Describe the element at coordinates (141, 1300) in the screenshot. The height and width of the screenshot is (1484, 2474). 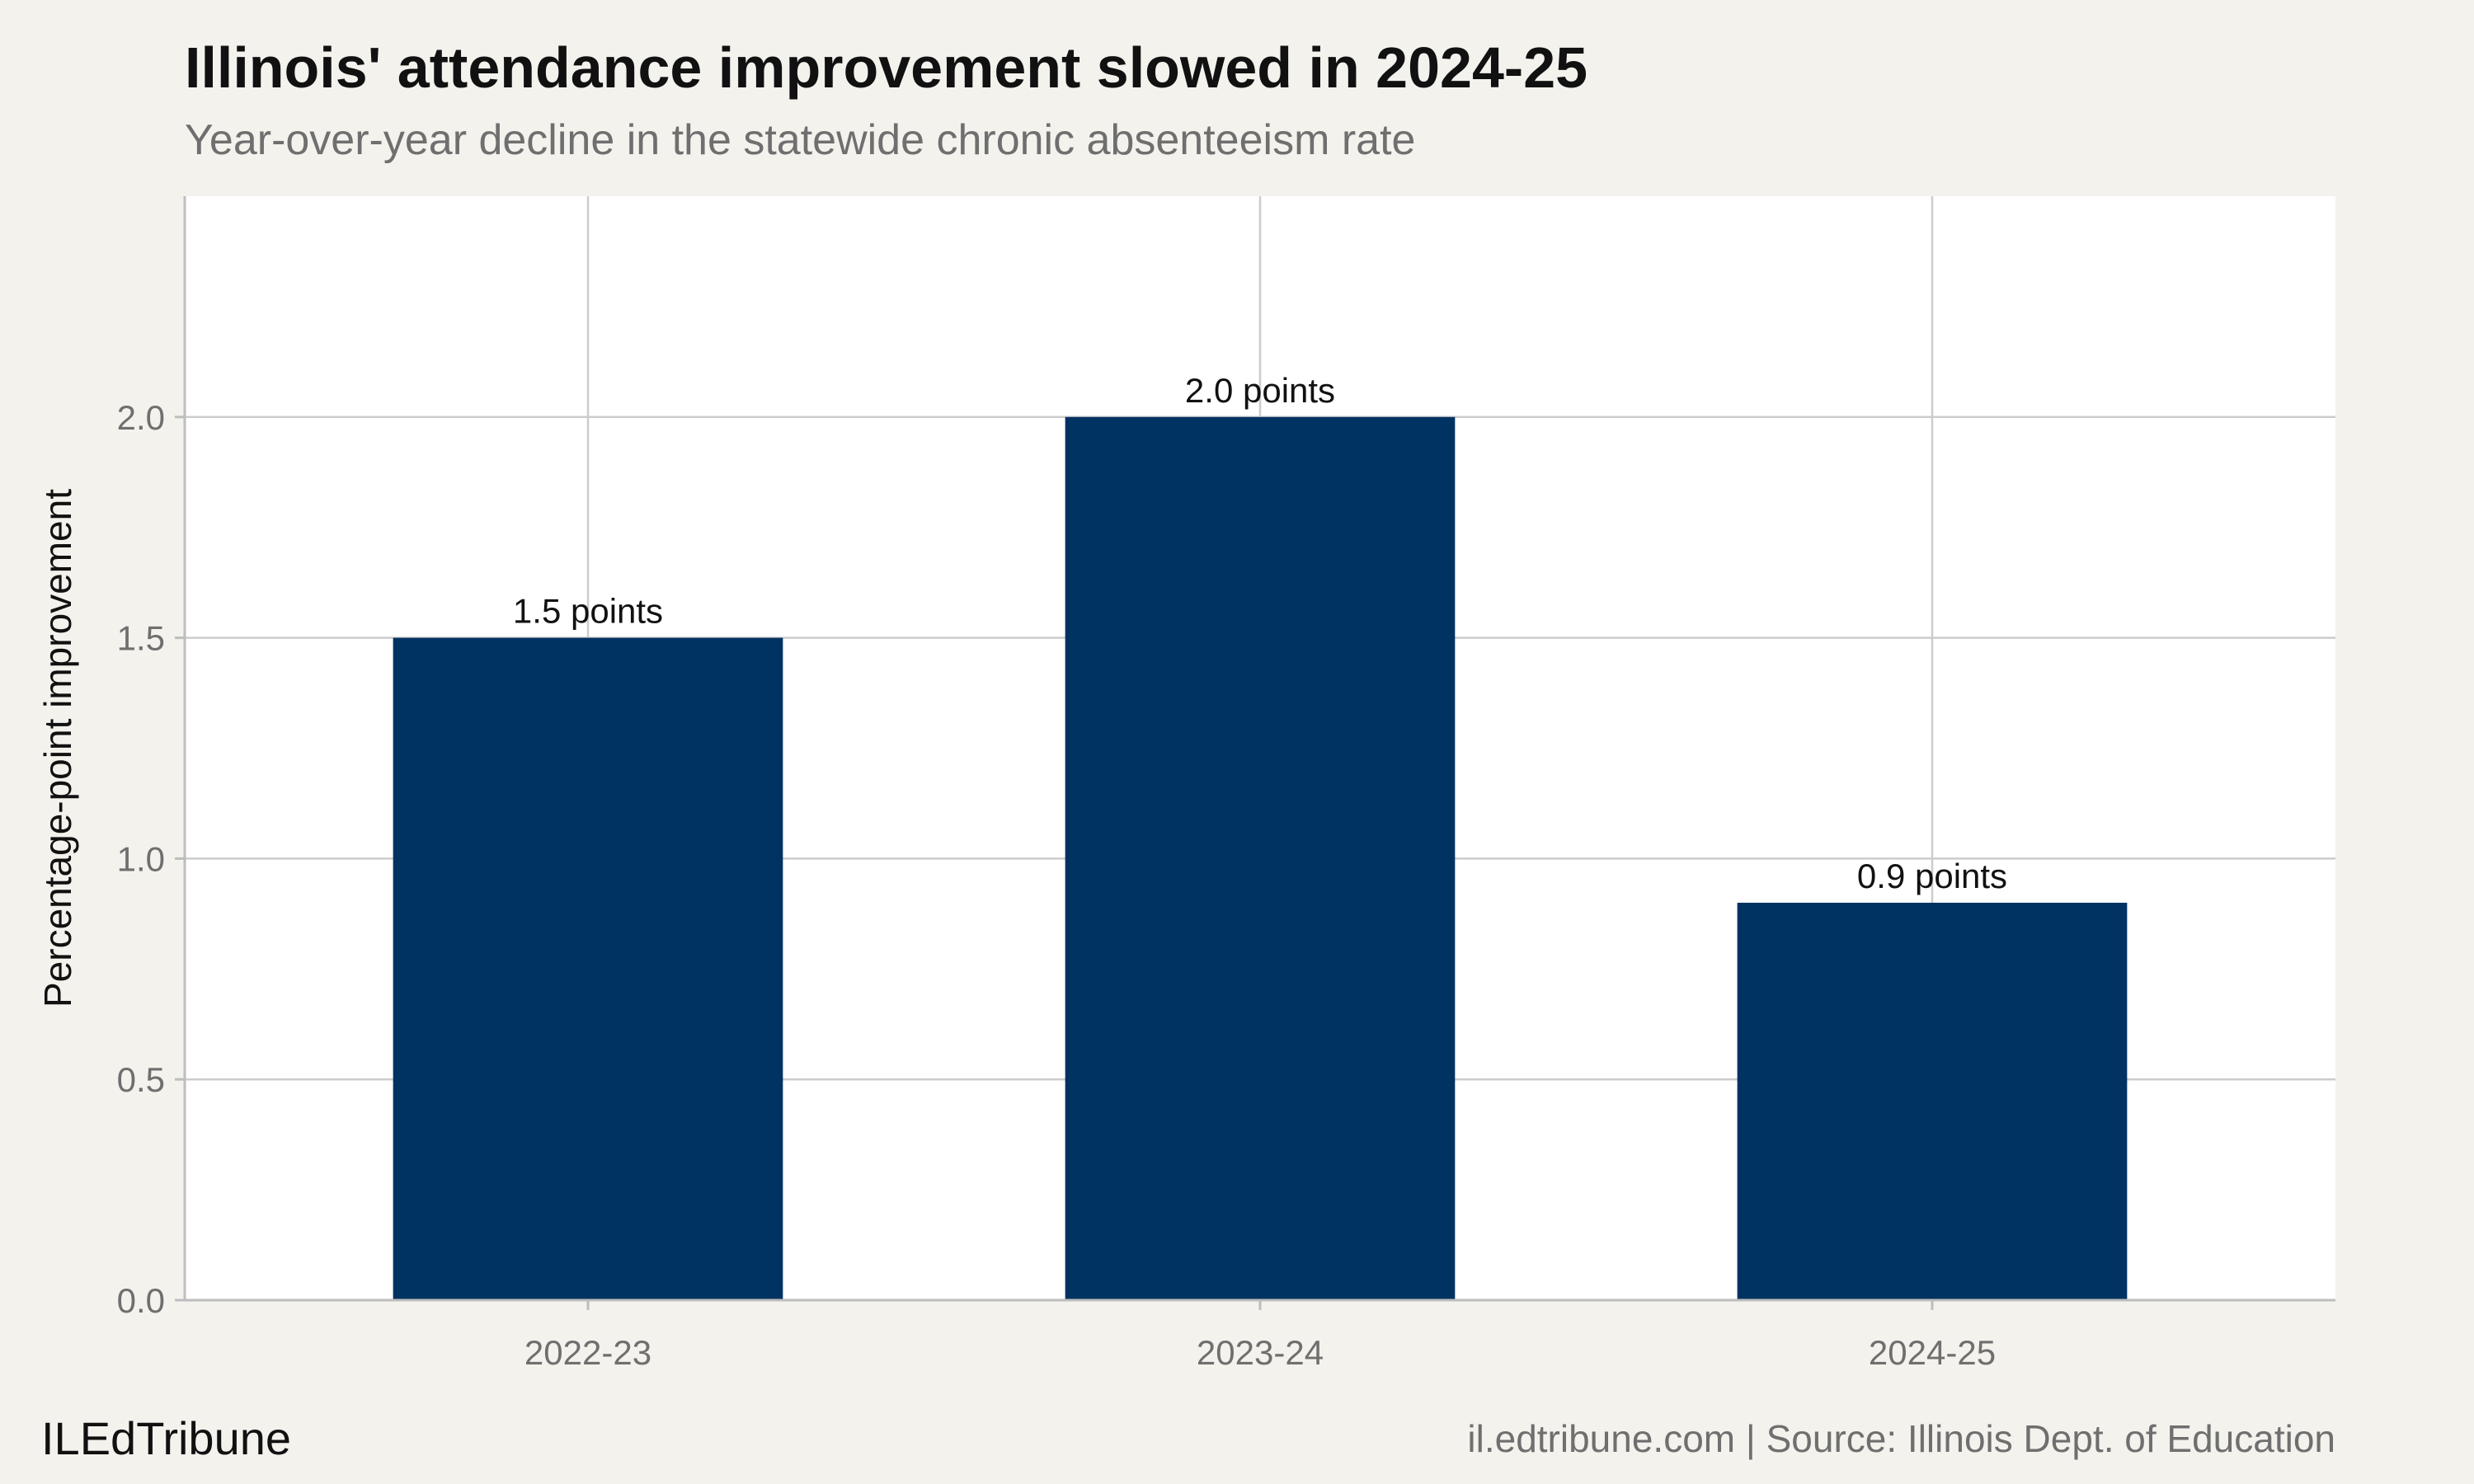
I see `y-tick-label: 0.0` at that location.